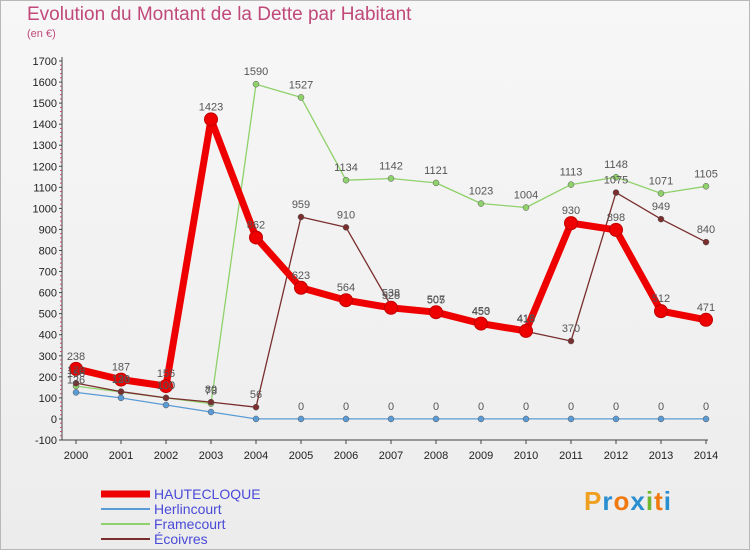 This screenshot has height=550, width=750. What do you see at coordinates (661, 181) in the screenshot?
I see `data-label: 1071` at bounding box center [661, 181].